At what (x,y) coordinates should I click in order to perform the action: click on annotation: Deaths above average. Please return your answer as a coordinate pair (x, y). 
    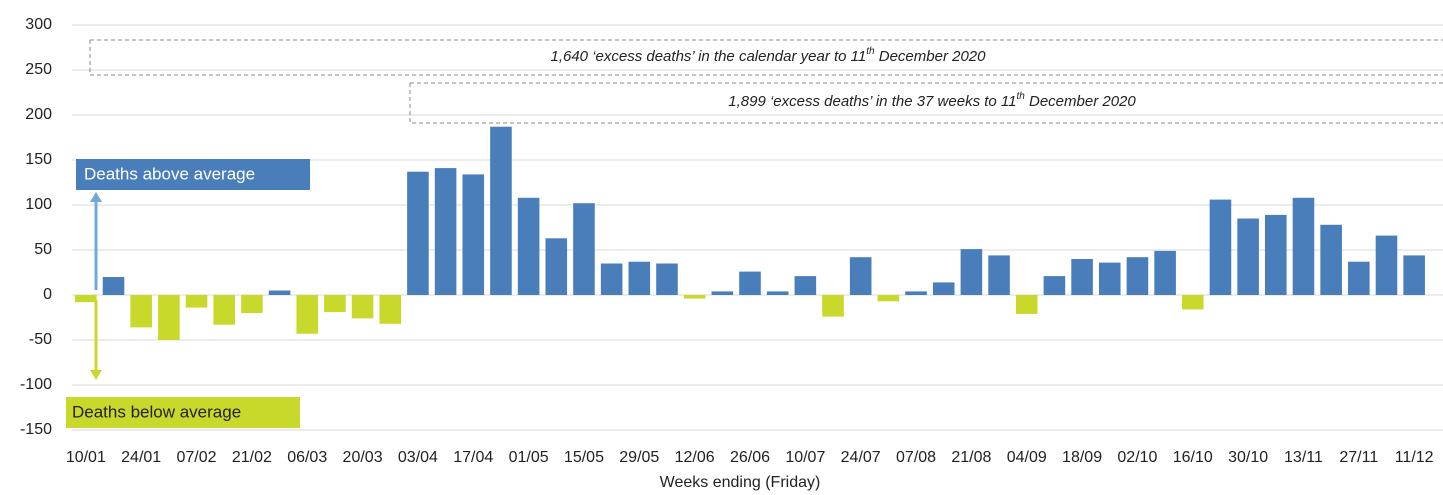
    Looking at the image, I should click on (169, 173).